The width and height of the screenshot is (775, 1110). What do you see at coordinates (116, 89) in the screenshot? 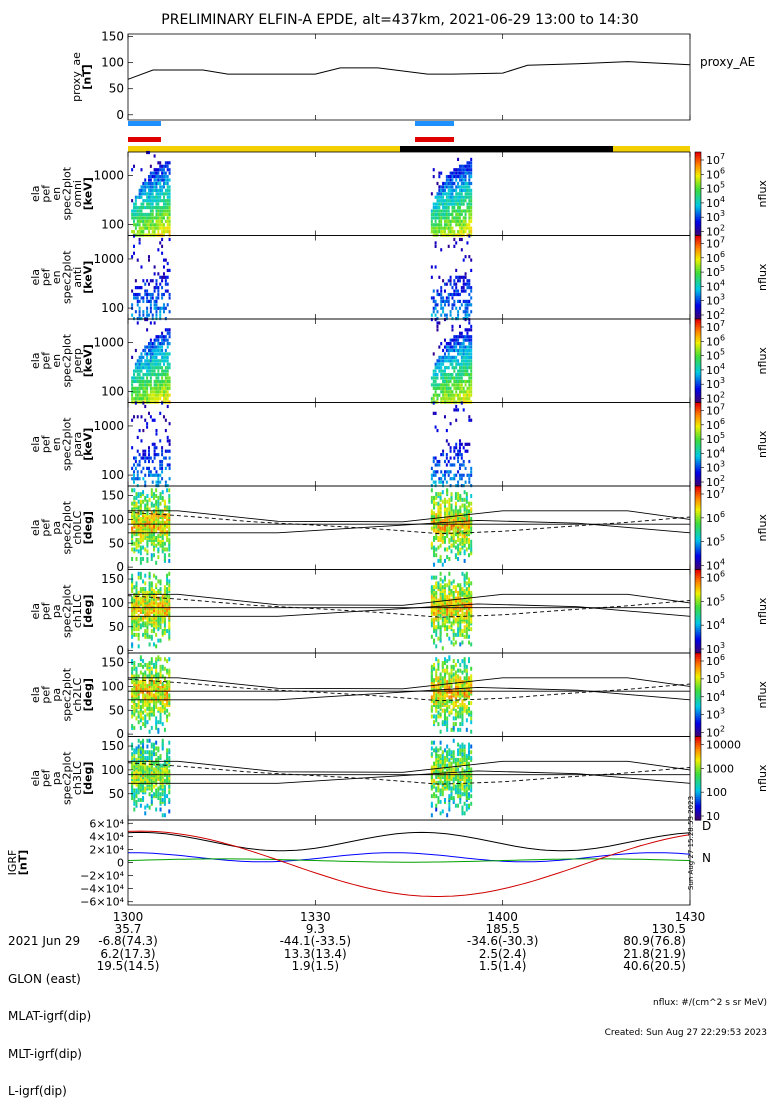
I see `y-tick-label: 50` at bounding box center [116, 89].